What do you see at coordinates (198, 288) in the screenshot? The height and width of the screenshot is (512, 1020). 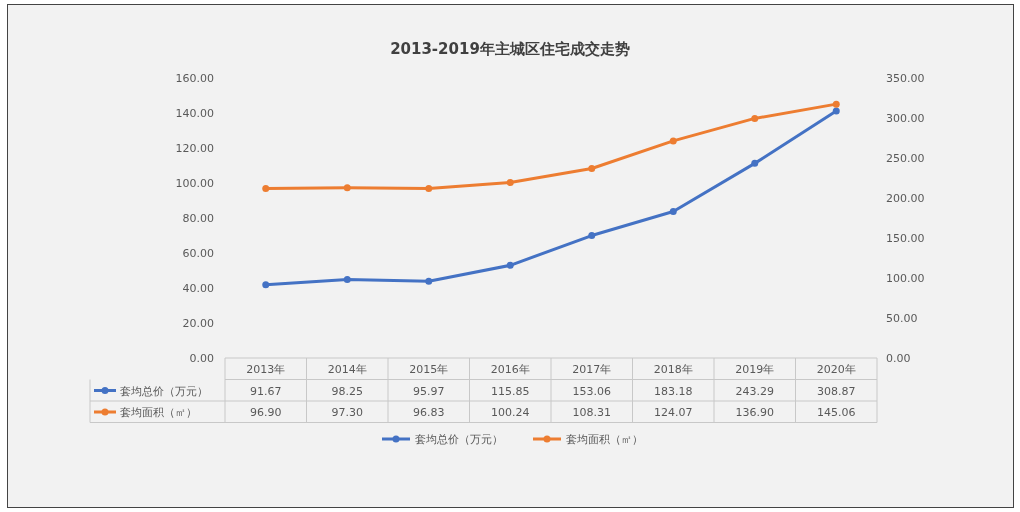 I see `y-tick-label: 40.00` at bounding box center [198, 288].